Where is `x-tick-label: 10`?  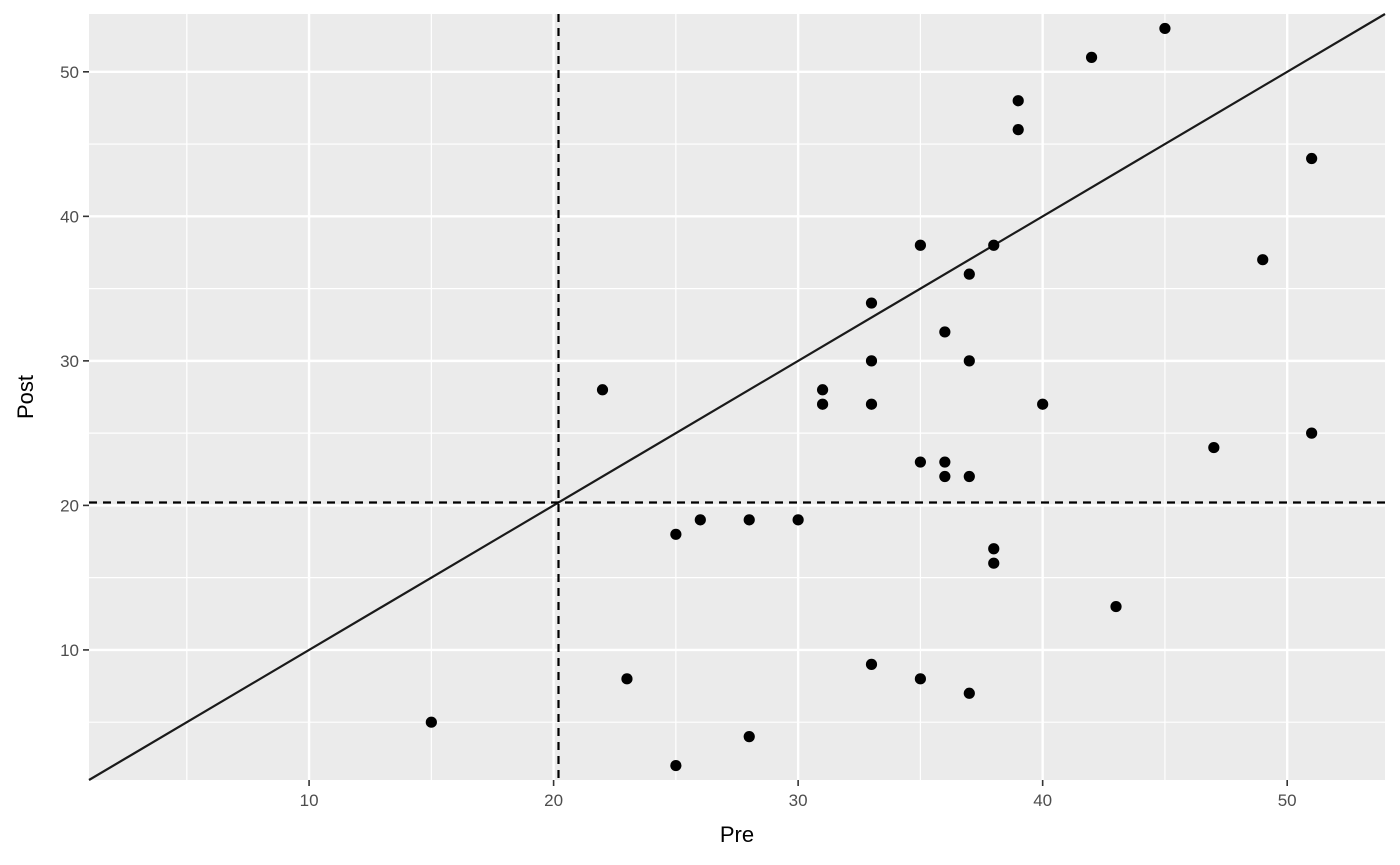 x-tick-label: 10 is located at coordinates (309, 800).